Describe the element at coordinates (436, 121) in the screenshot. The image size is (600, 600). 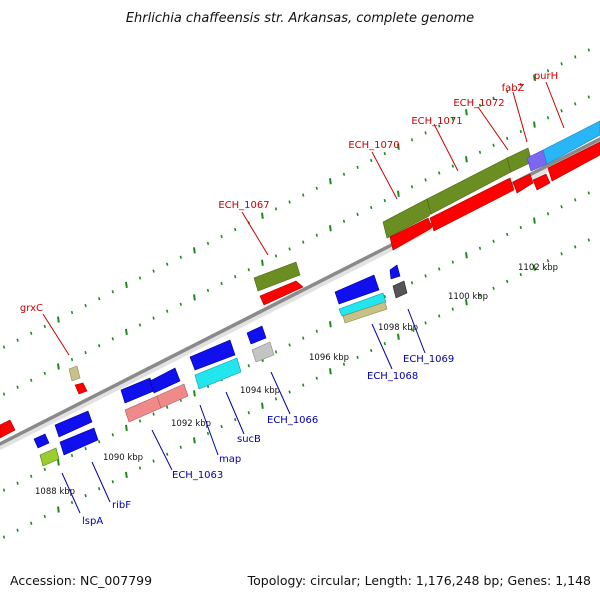
I see `label-ech-1071: ECH_1071` at that location.